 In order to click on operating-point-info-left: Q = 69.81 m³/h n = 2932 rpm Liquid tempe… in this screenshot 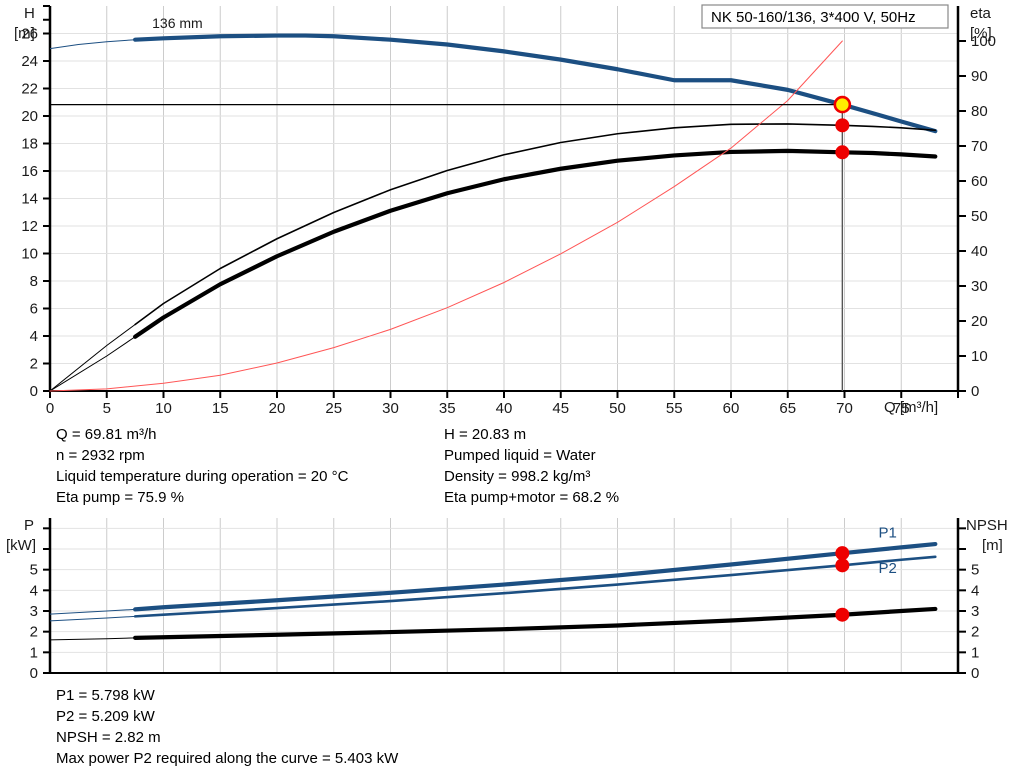, I will do `click(202, 466)`.